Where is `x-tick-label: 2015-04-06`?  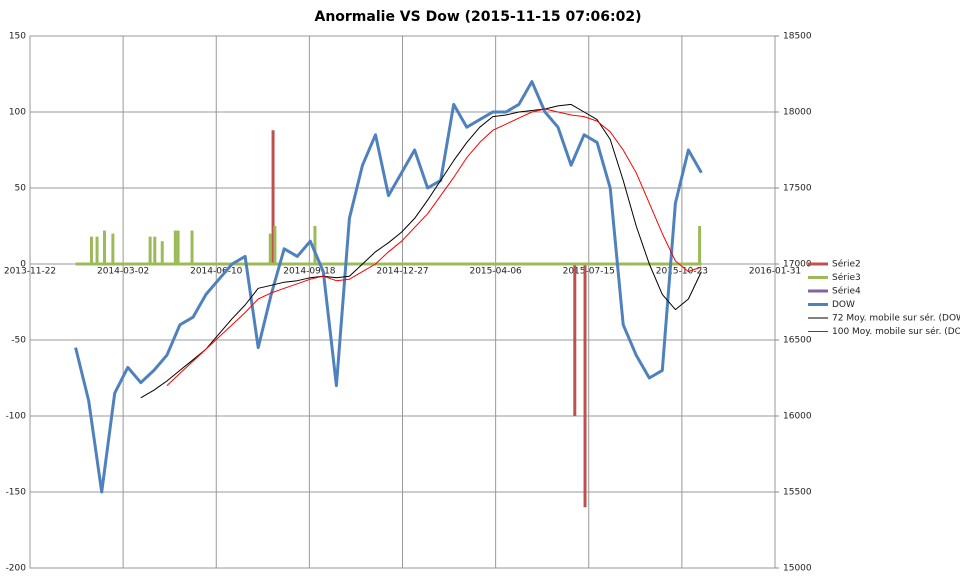 x-tick-label: 2015-04-06 is located at coordinates (495, 272).